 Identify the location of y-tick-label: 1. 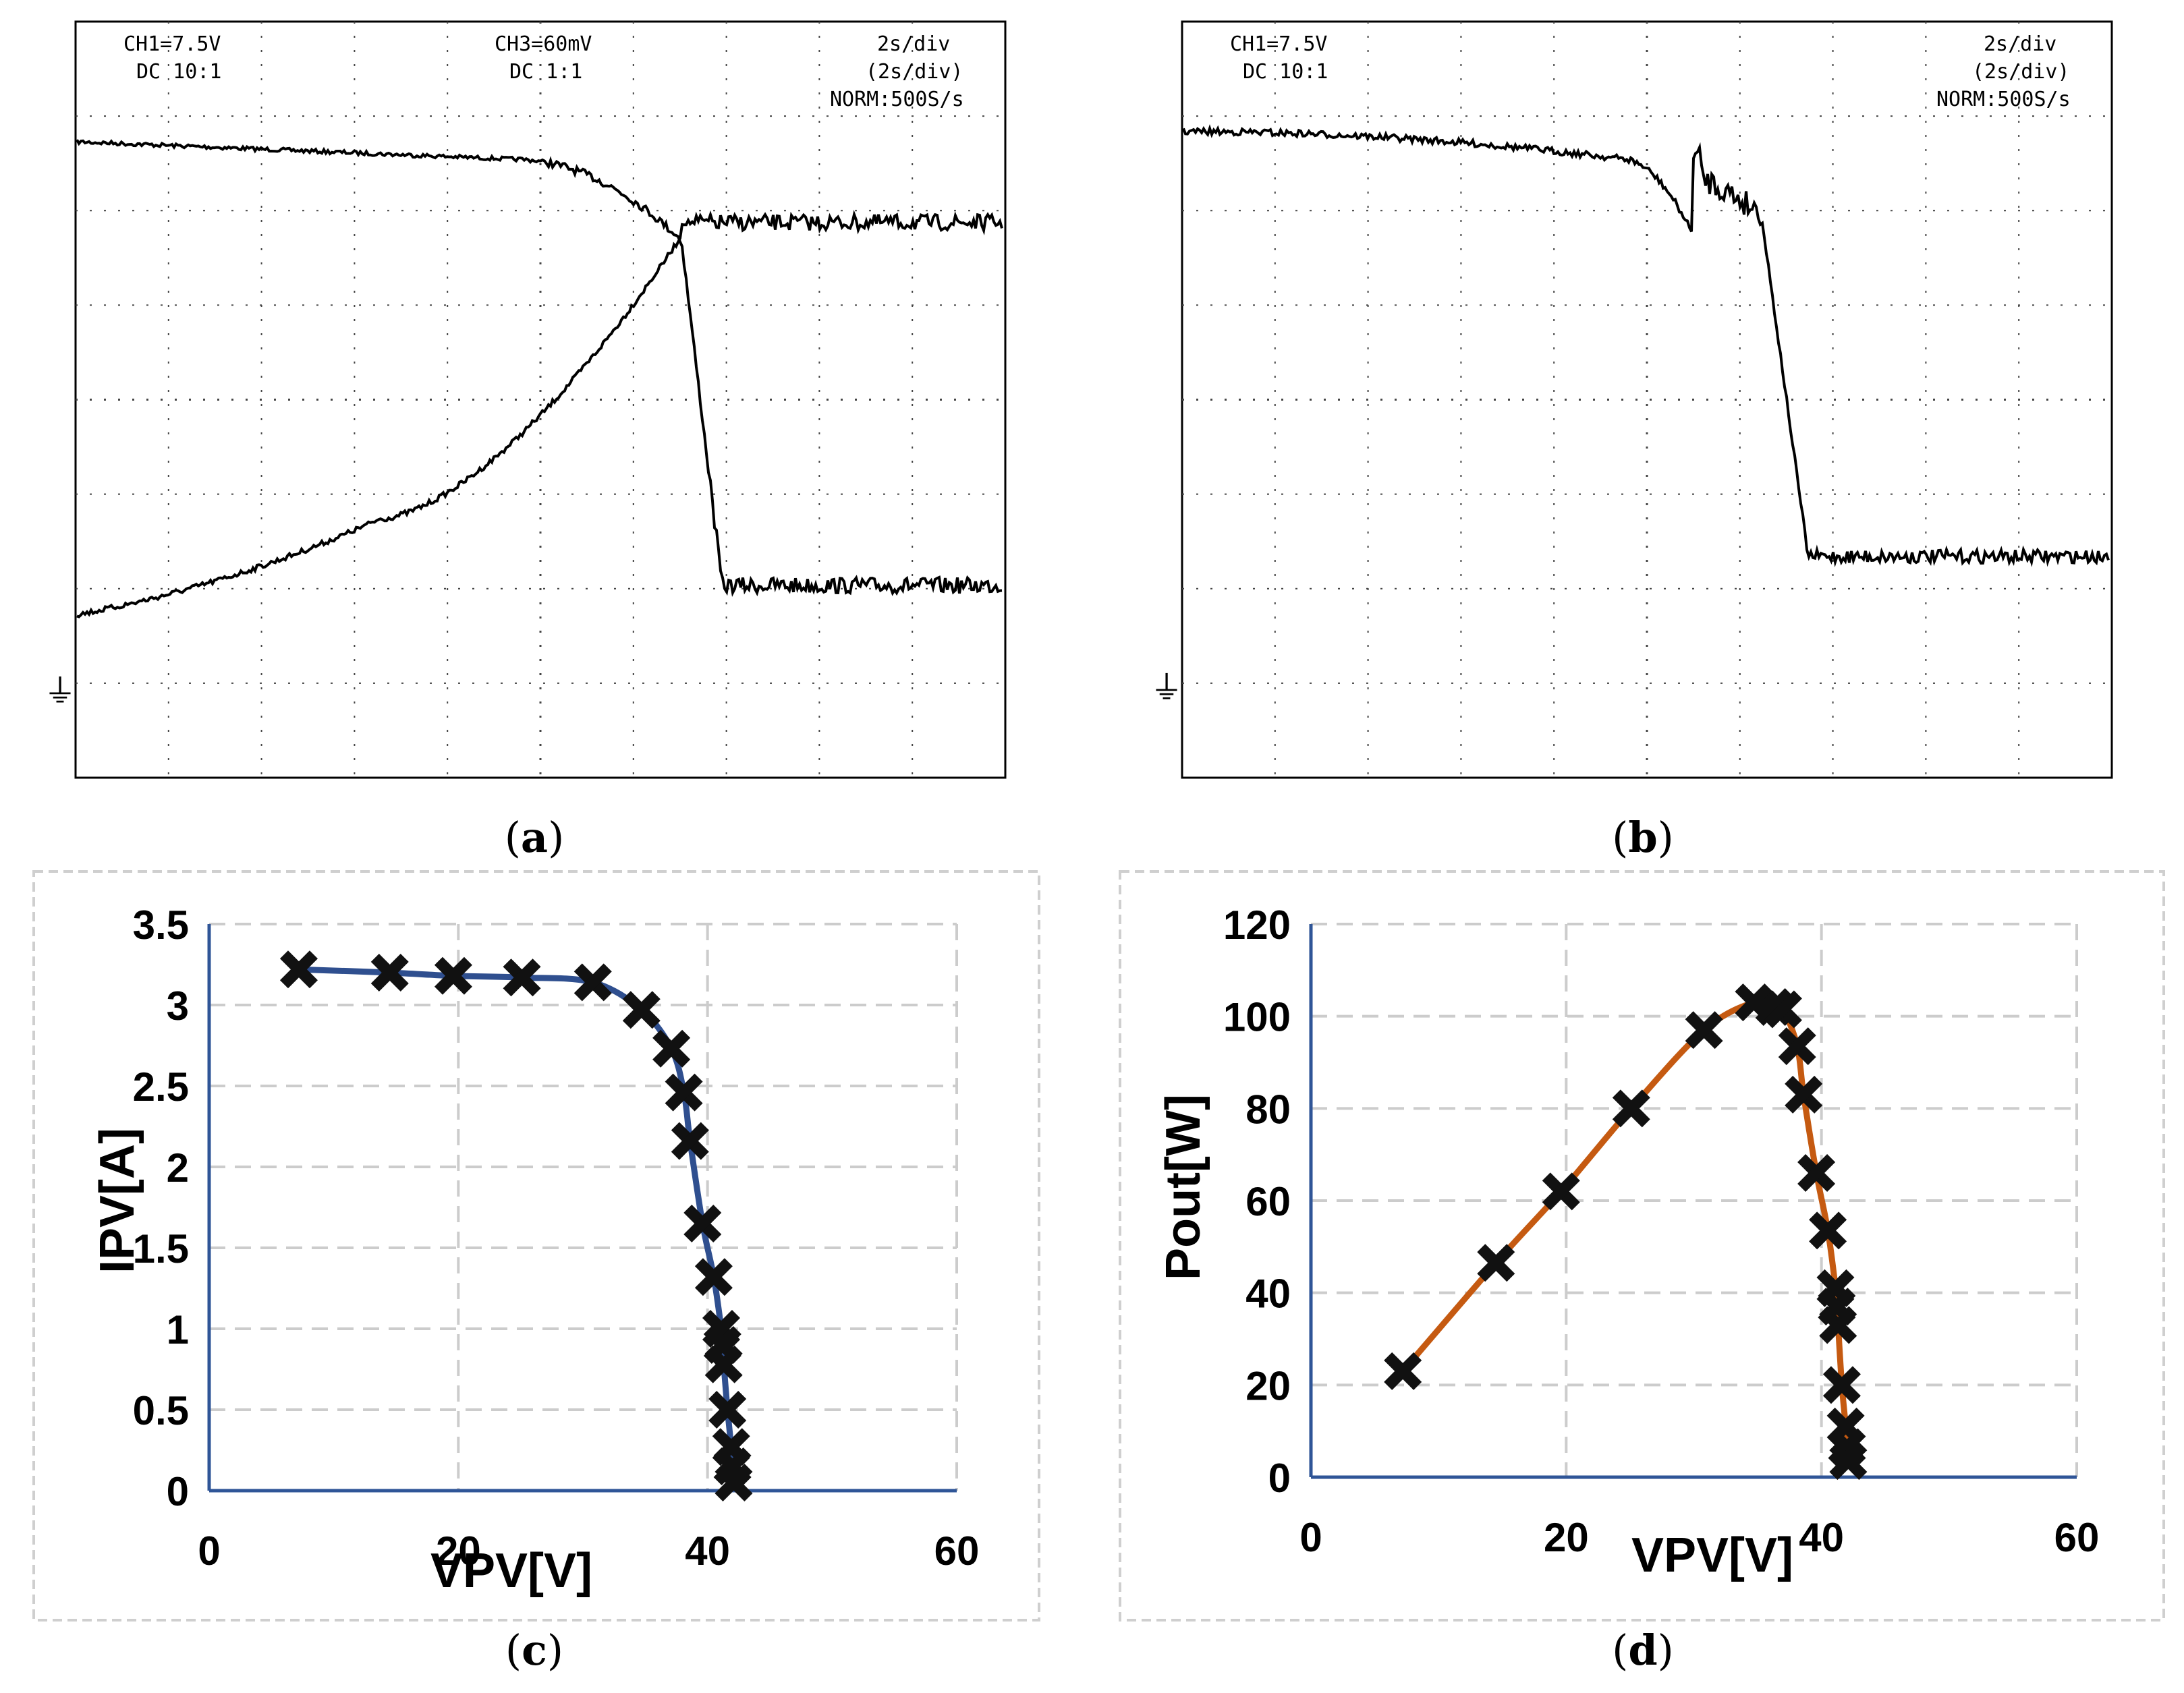
(178, 1330).